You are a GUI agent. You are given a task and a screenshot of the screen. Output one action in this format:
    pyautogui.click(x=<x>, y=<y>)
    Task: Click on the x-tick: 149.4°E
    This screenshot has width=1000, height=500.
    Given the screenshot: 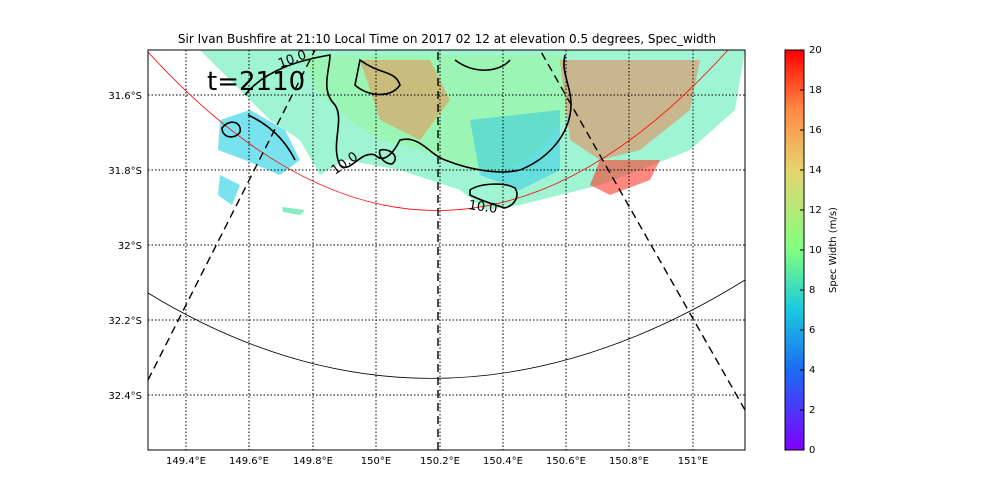 What is the action you would take?
    pyautogui.click(x=186, y=461)
    